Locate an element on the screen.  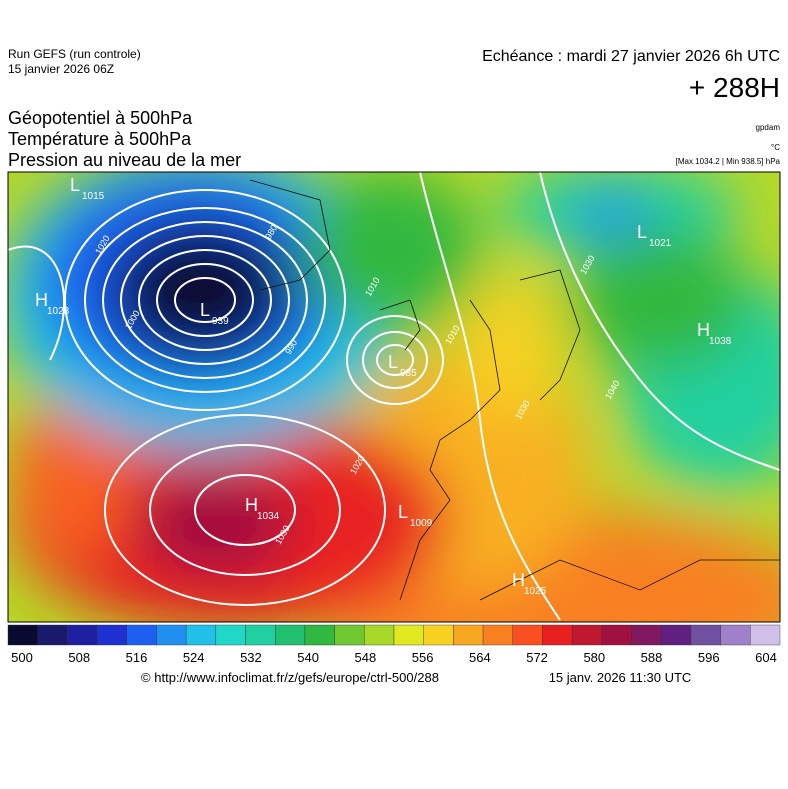
colorbar-tick-label: 572 is located at coordinates (537, 657).